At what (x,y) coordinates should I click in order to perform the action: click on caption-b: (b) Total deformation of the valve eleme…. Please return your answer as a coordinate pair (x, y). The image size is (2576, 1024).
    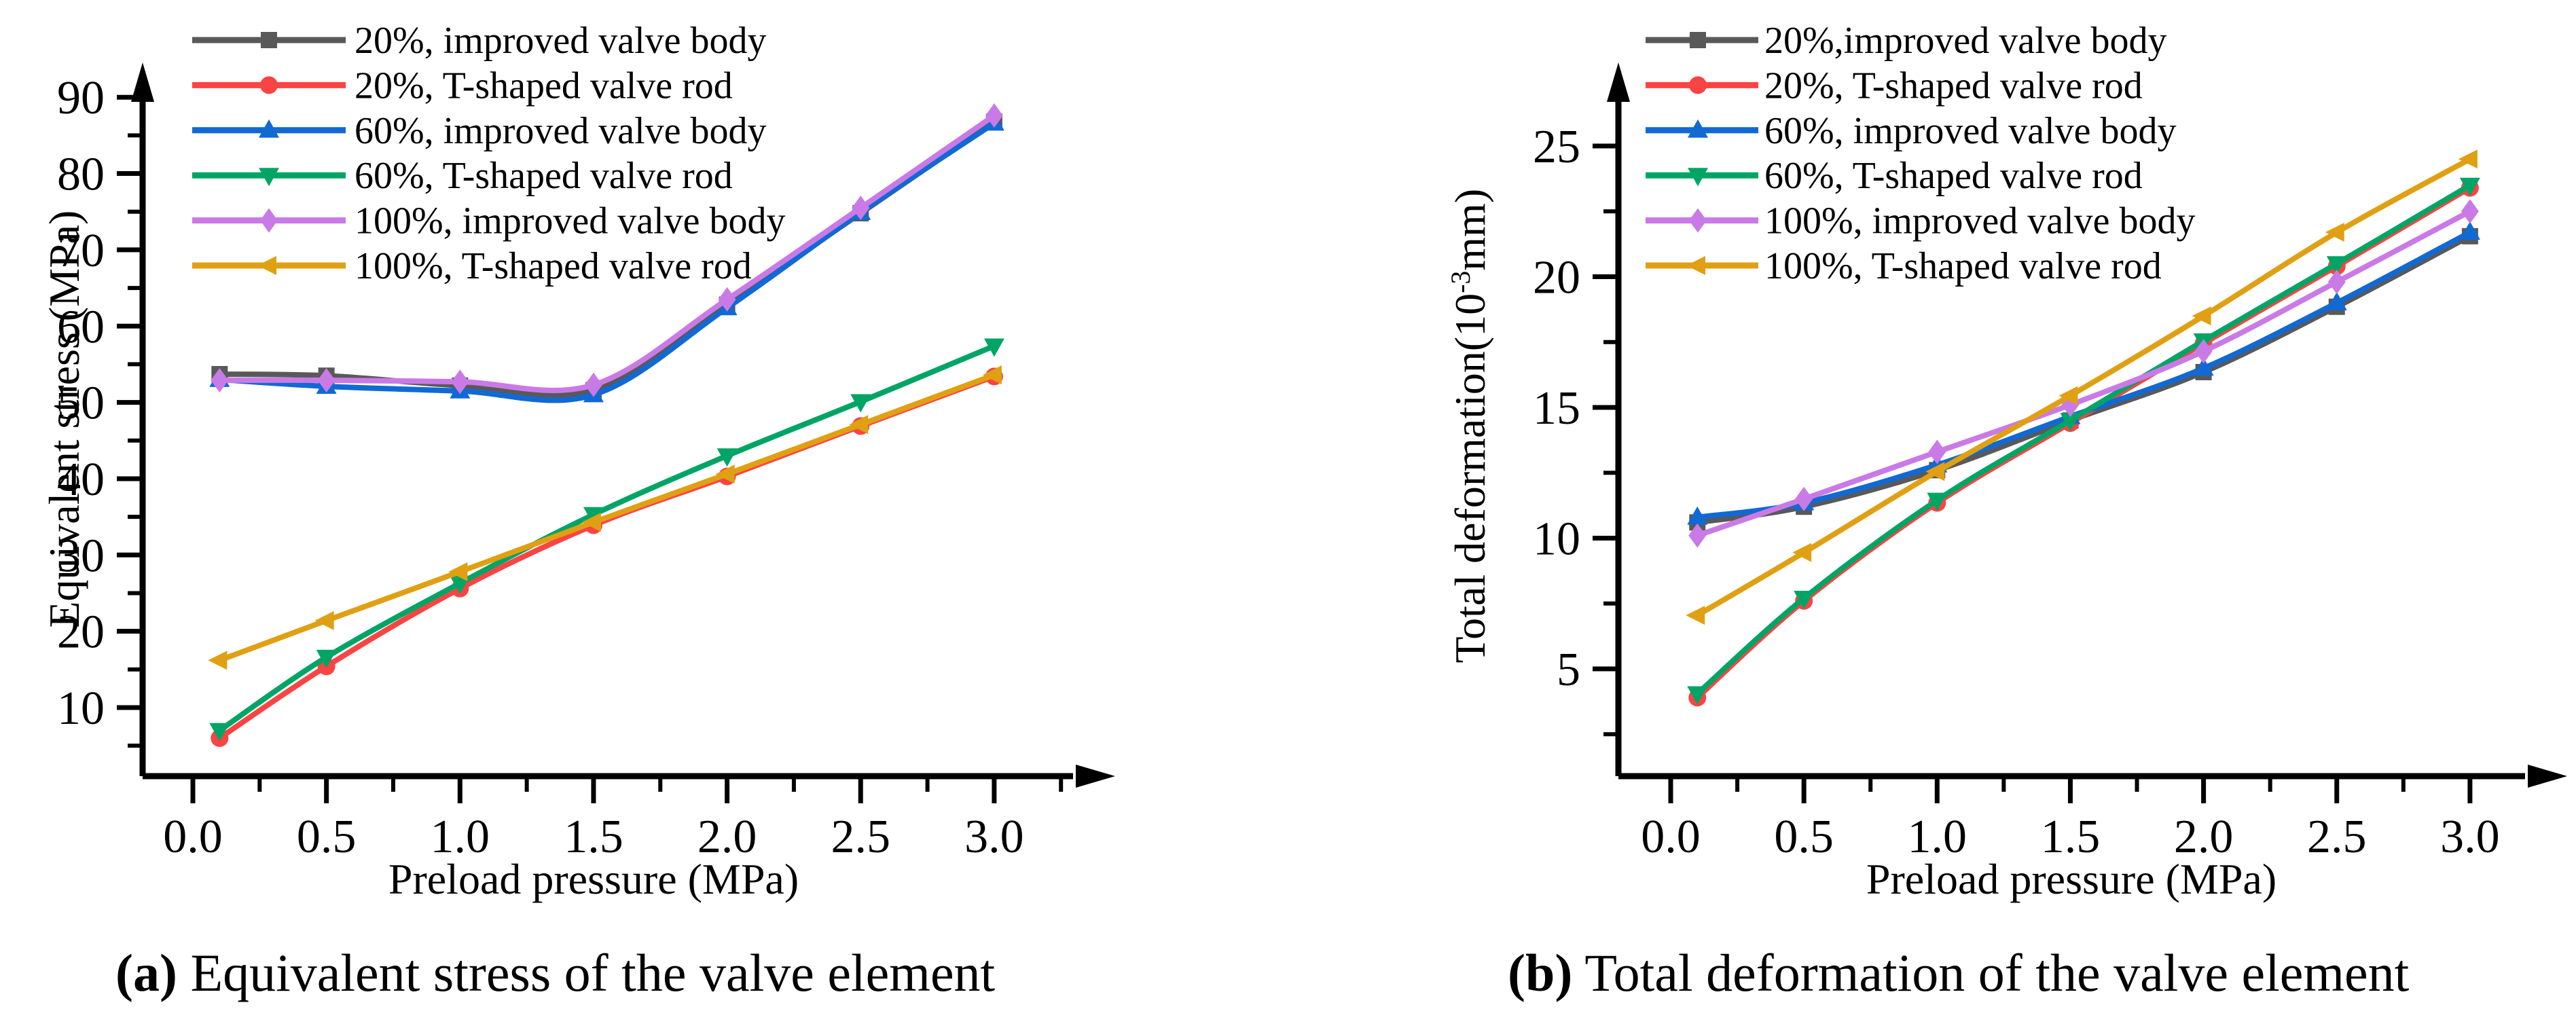
    Looking at the image, I should click on (1959, 972).